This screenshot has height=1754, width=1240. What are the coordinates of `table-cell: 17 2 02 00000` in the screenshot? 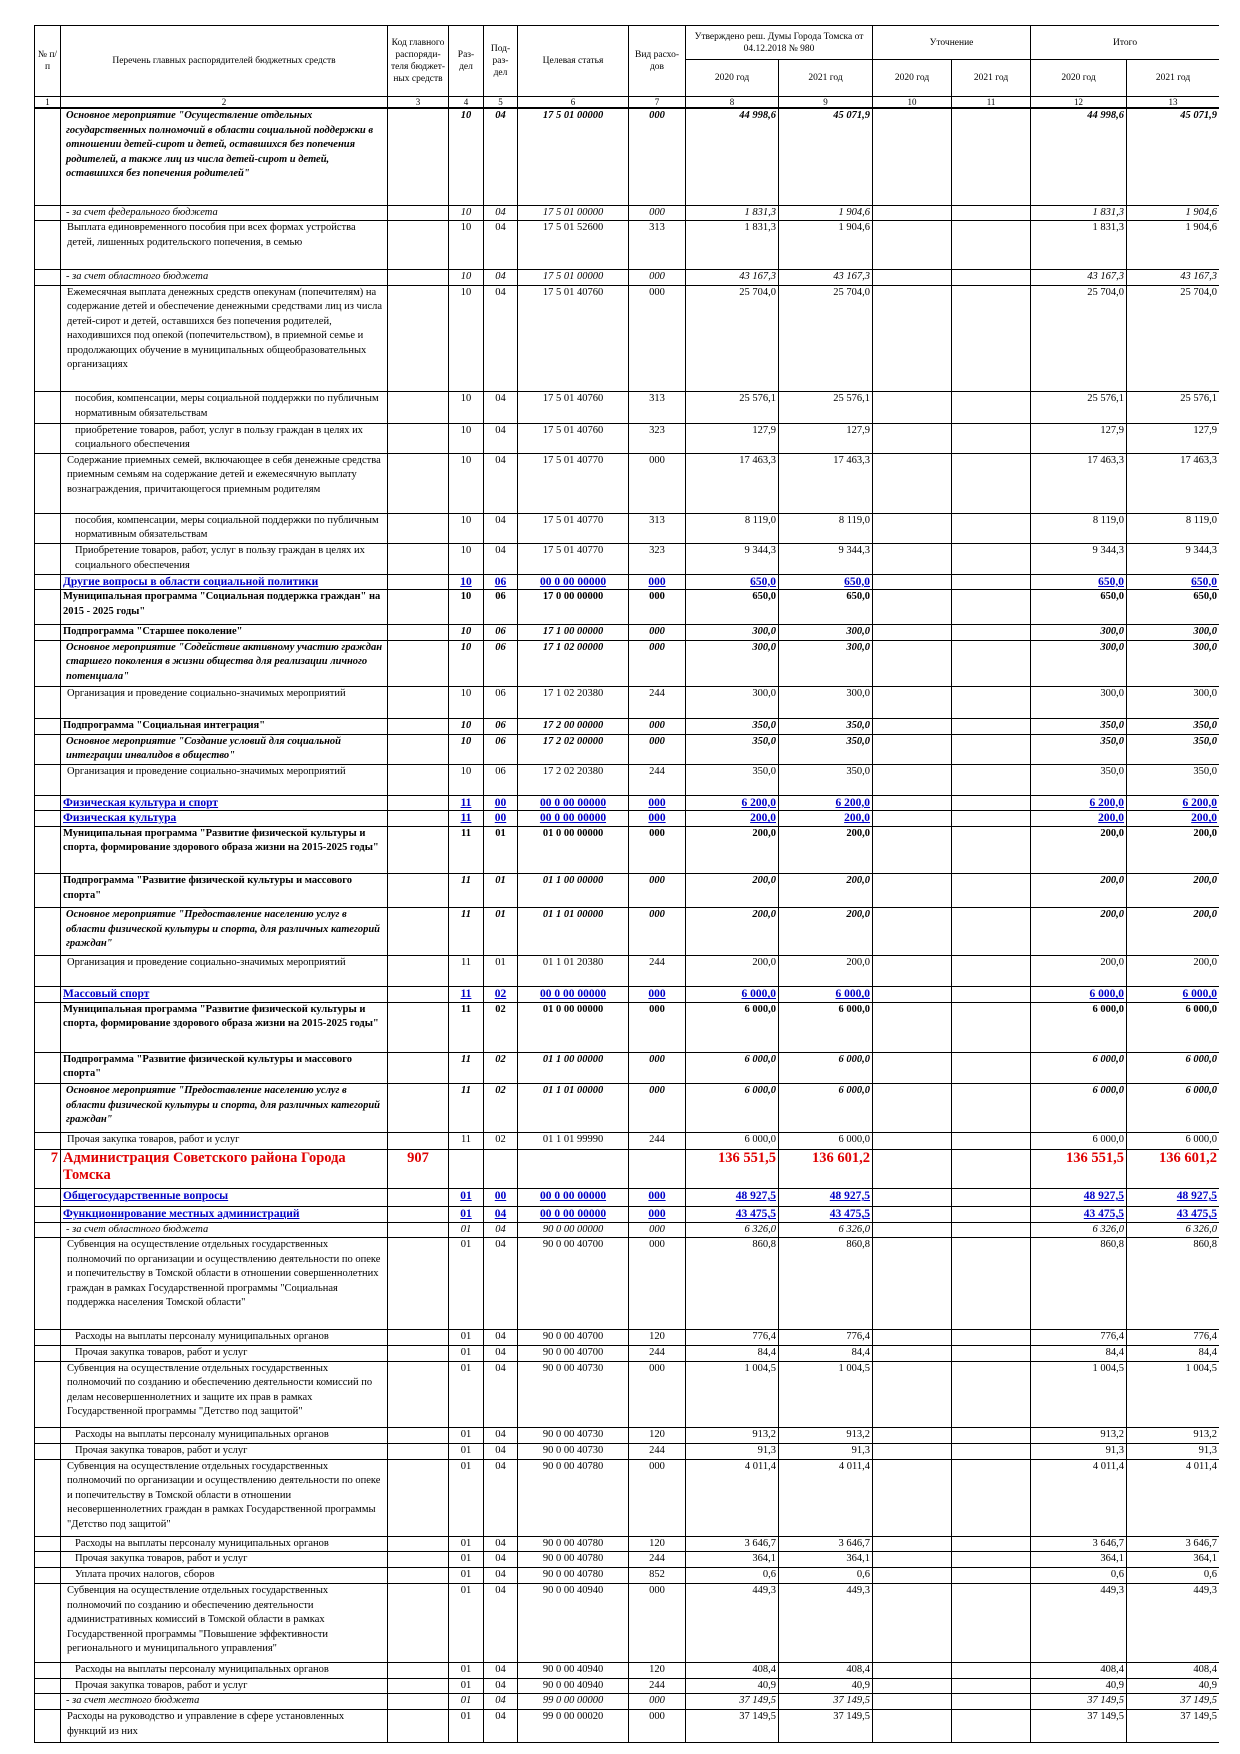 It's located at (573, 749).